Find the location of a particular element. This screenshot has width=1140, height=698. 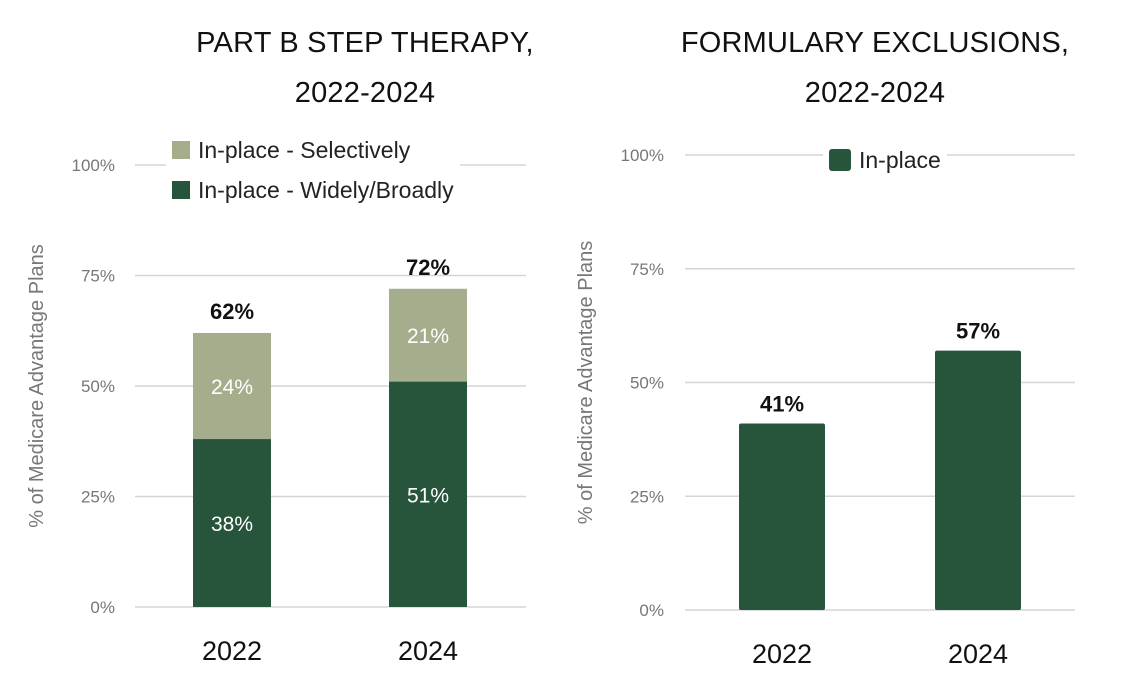

bar-value-label: 41% is located at coordinates (782, 403).